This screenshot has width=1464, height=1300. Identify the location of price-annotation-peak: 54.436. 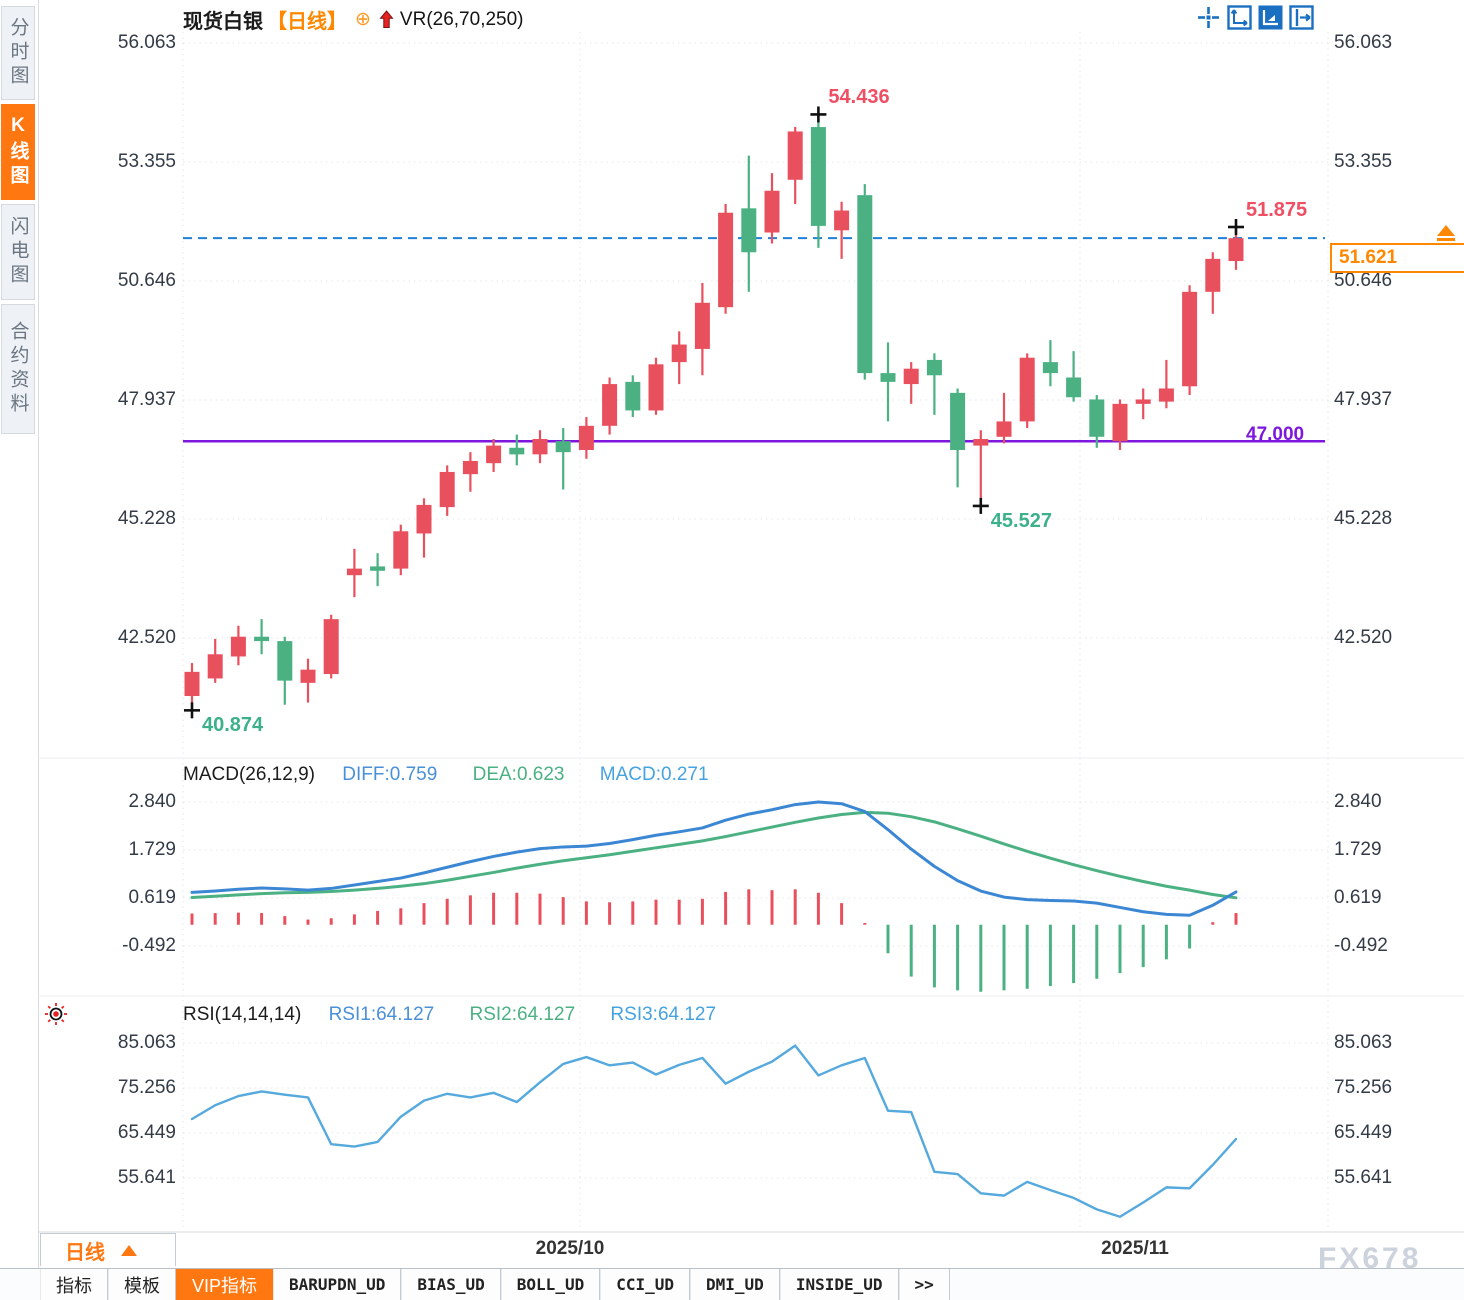
(859, 97).